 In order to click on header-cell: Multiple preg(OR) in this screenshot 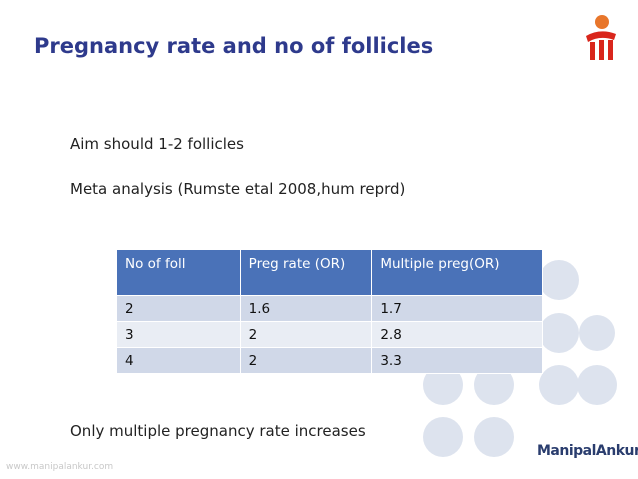, I will do `click(457, 272)`.